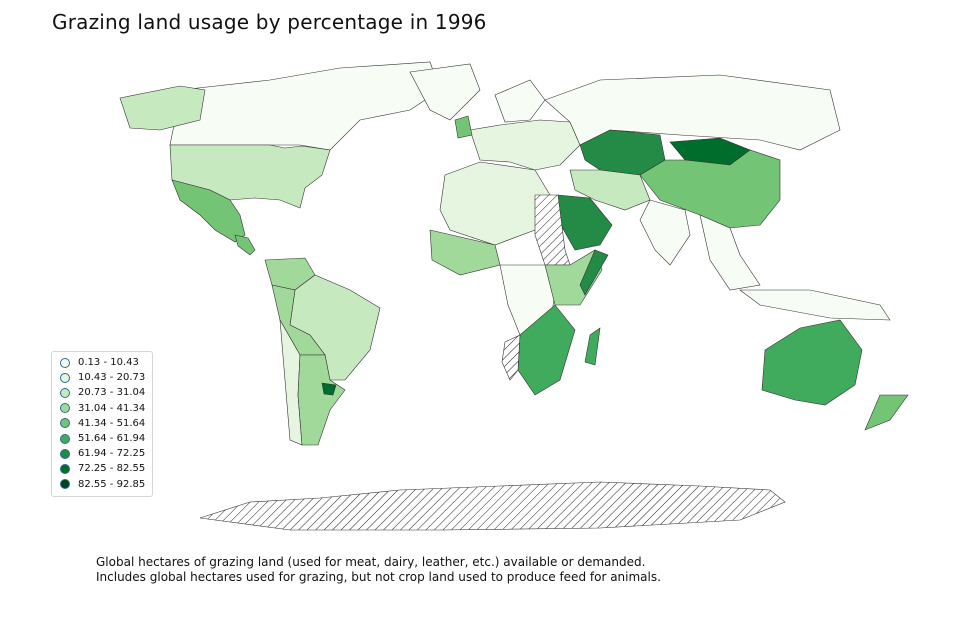 Image resolution: width=959 pixels, height=624 pixels. I want to click on indonesia-region, so click(815, 305).